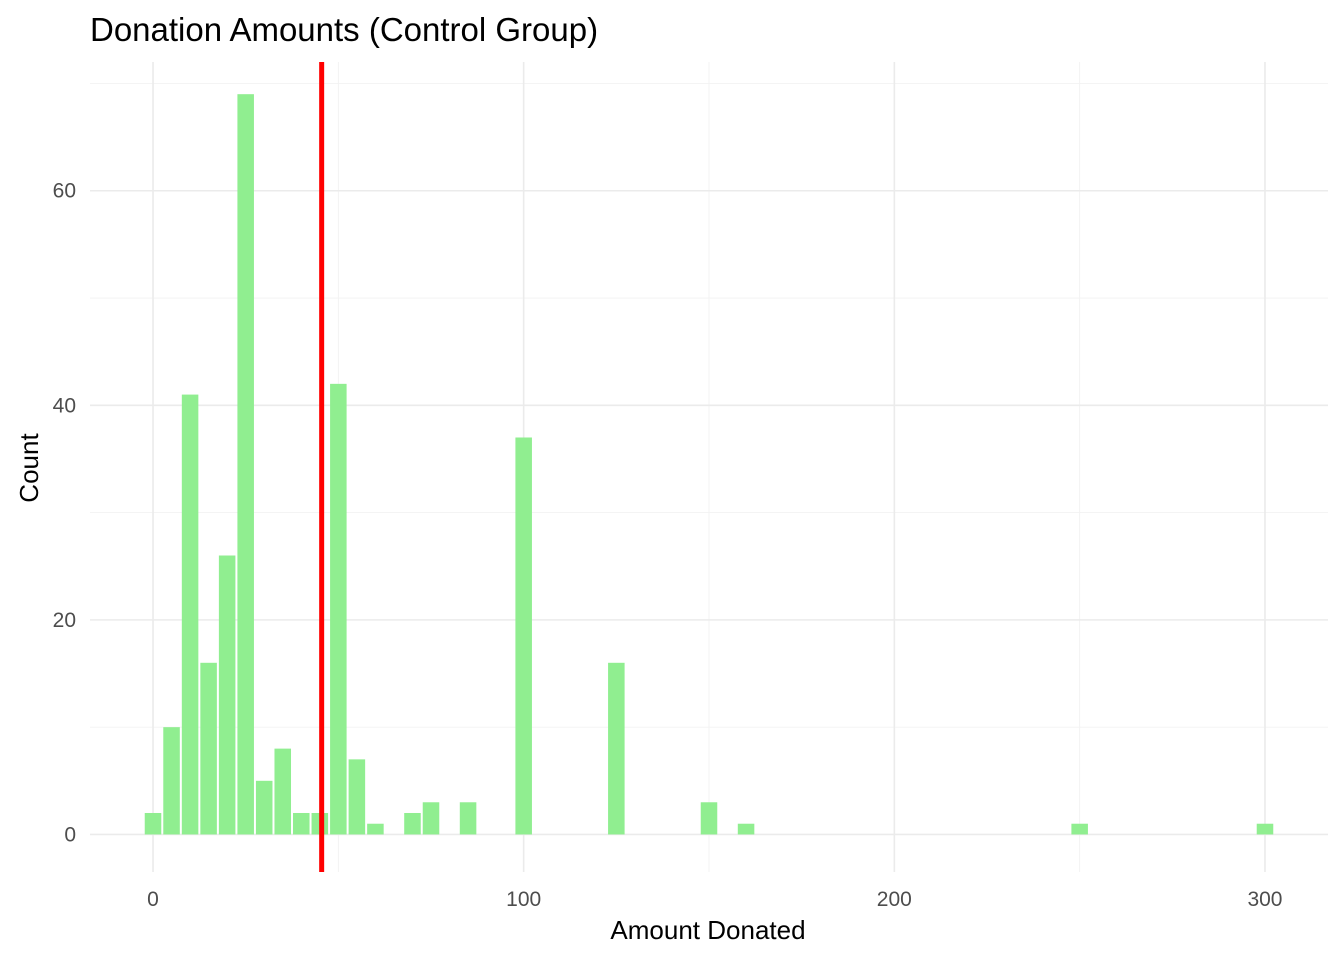  What do you see at coordinates (714, 899) in the screenshot?
I see `x-axis-ticks: 0 100 200 300` at bounding box center [714, 899].